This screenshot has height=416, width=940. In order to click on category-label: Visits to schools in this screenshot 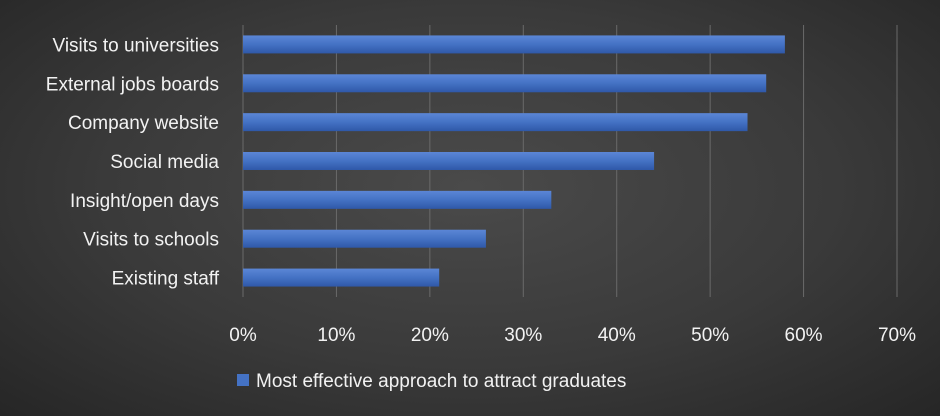, I will do `click(151, 240)`.